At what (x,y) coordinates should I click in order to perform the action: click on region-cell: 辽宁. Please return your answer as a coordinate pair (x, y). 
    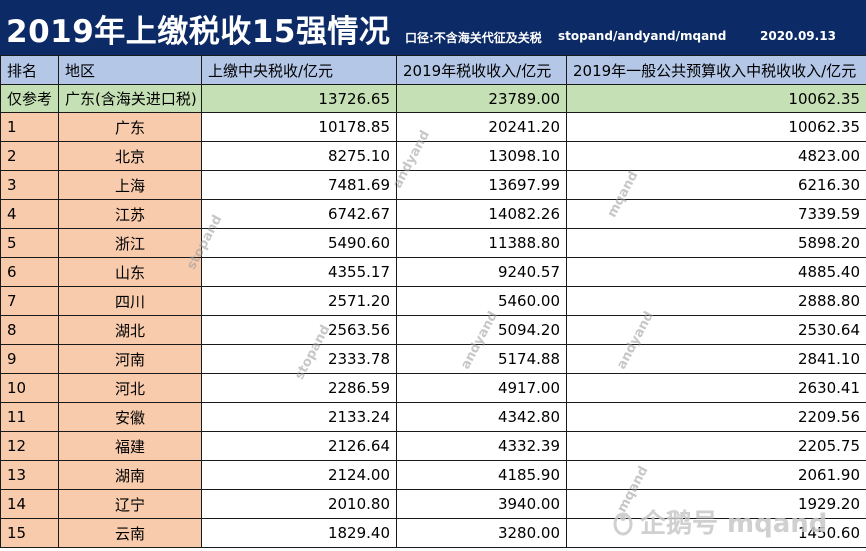
    Looking at the image, I should click on (130, 504).